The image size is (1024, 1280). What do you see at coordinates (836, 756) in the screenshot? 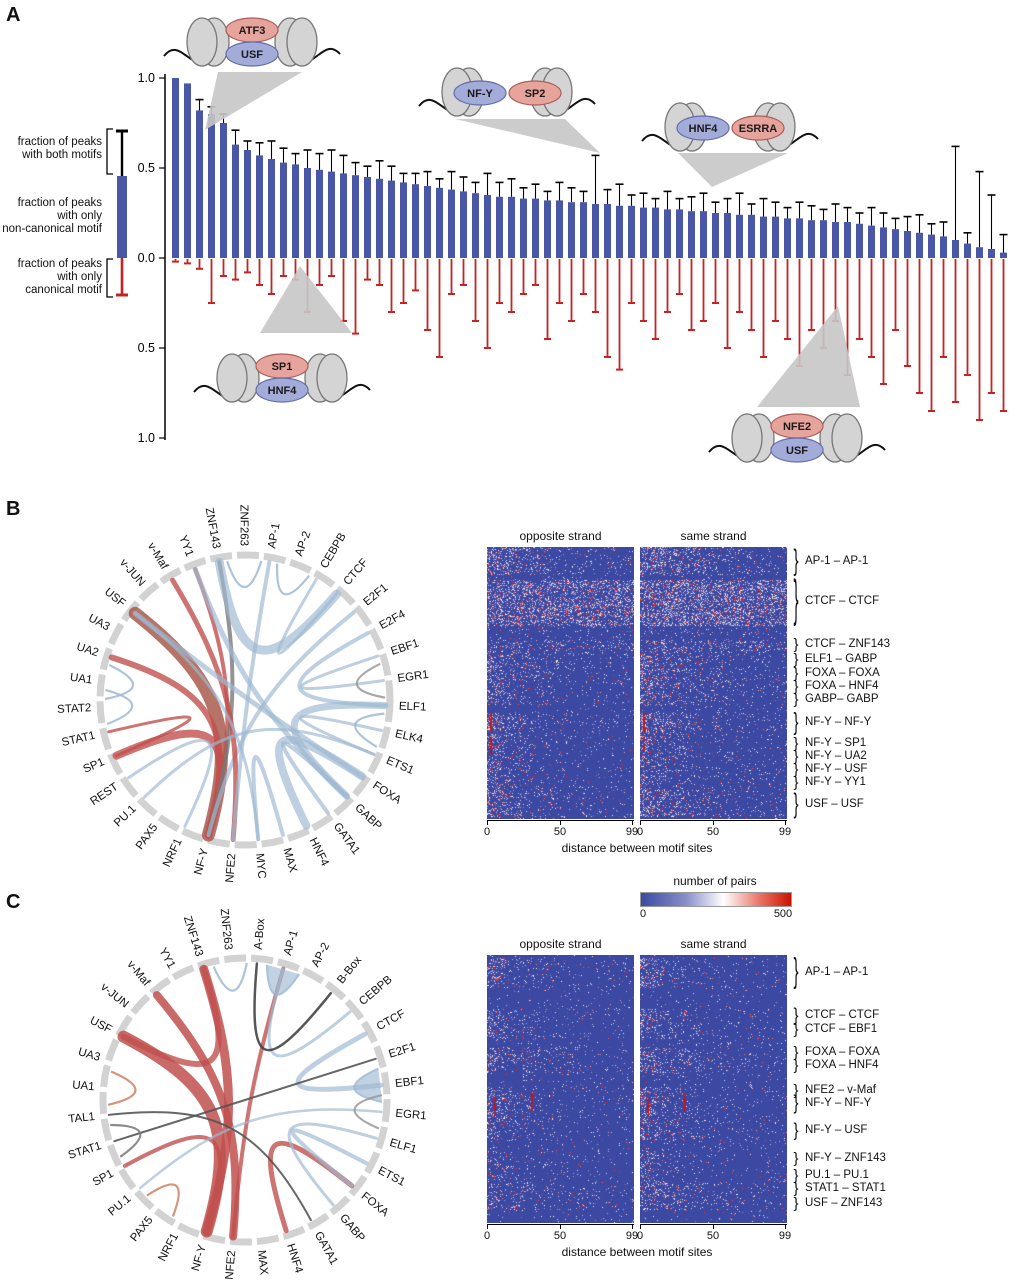
I see `b-pair-label: NF-Y – UA2` at bounding box center [836, 756].